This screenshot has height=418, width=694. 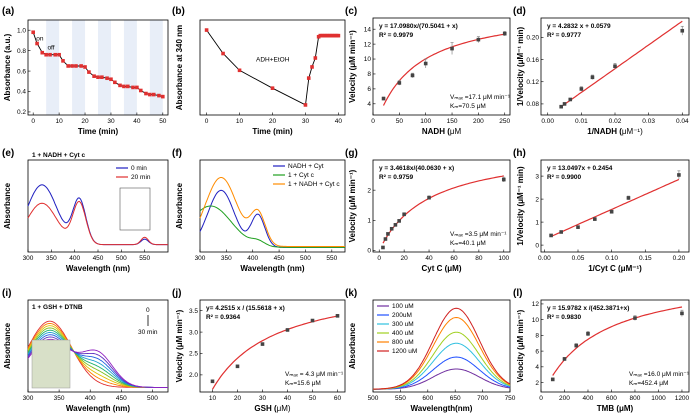 What do you see at coordinates (452, 121) in the screenshot?
I see `x-tick-label: 150` at bounding box center [452, 121].